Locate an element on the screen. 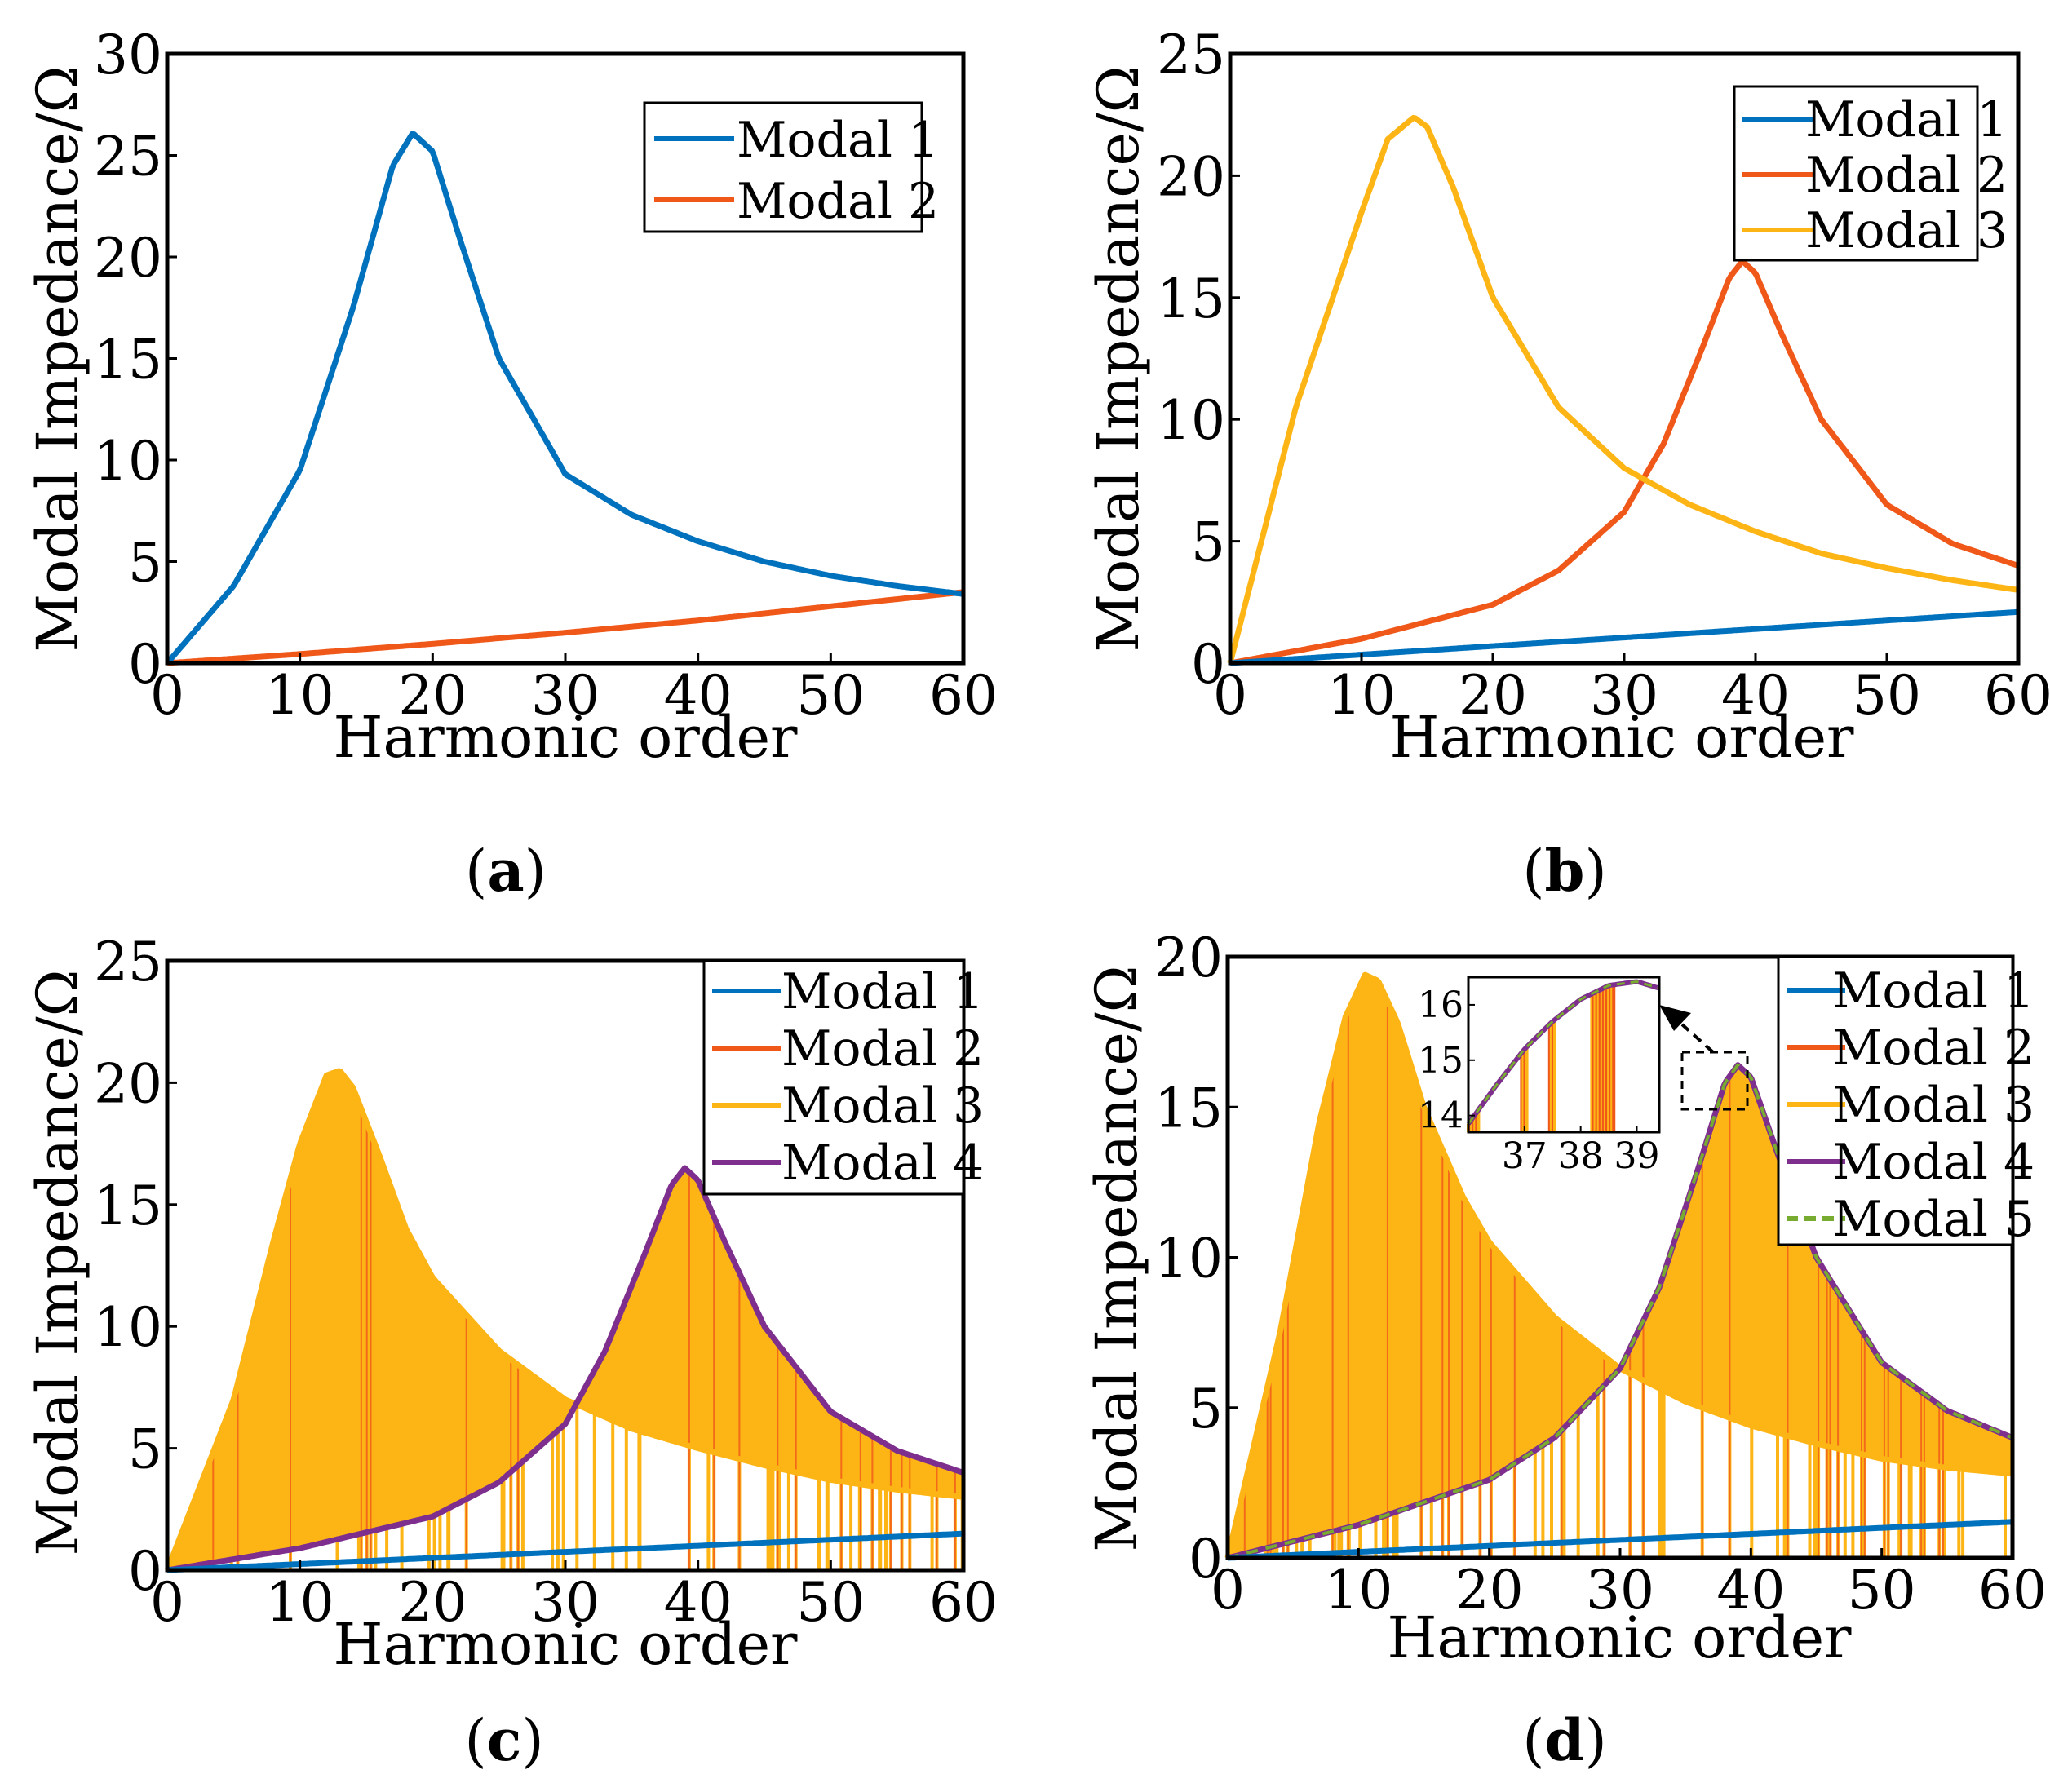  panel-a-xtick-label-40: 40 is located at coordinates (698, 695).